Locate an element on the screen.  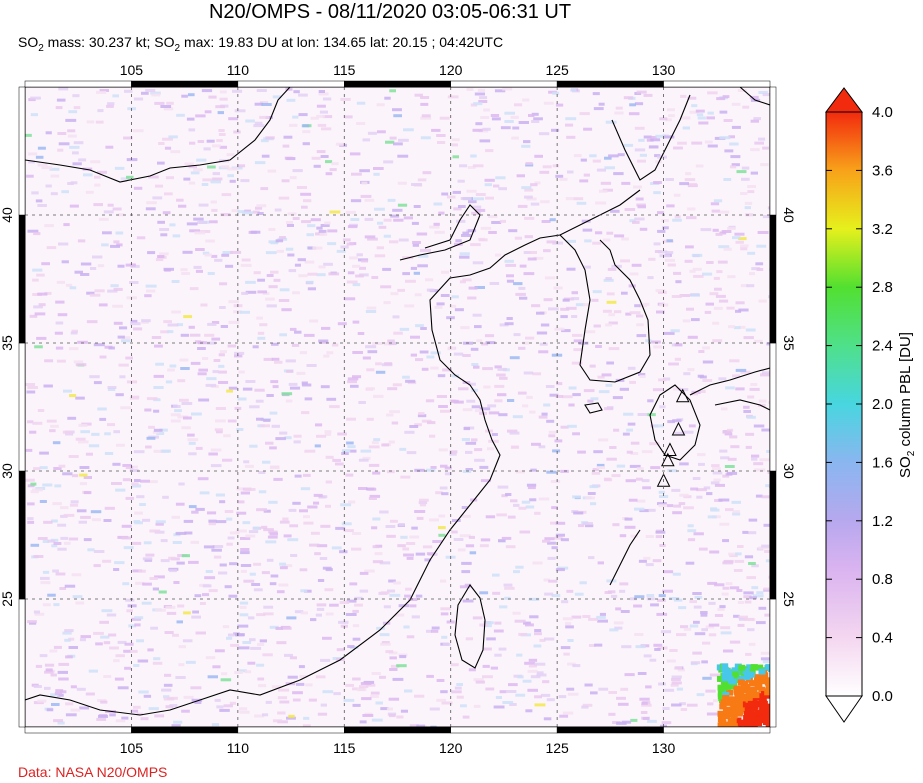
data-credit: Data: NASA N20/OMPS is located at coordinates (93, 772).